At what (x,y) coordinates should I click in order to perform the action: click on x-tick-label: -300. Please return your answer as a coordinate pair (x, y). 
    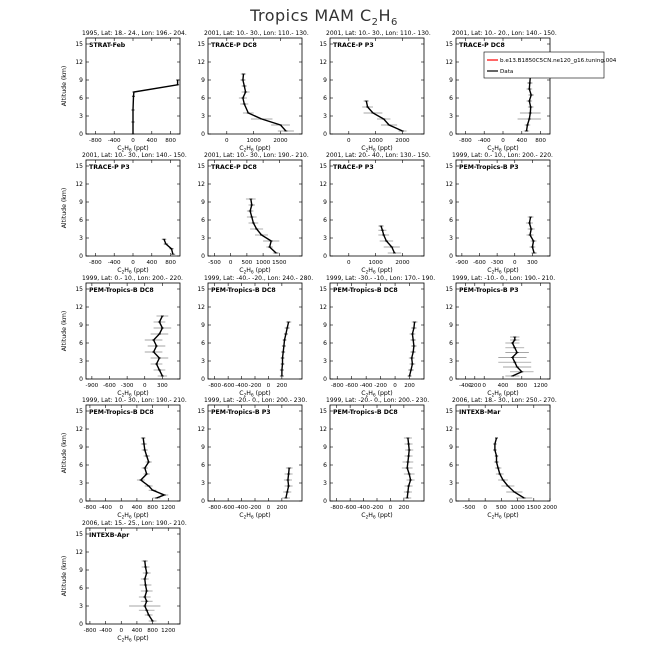
    Looking at the image, I should click on (127, 386).